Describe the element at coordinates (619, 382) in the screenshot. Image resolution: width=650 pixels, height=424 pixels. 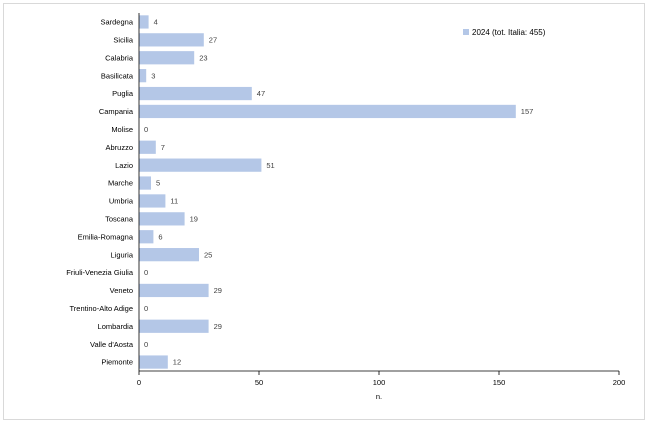
I see `x-tick-label-200: 200` at that location.